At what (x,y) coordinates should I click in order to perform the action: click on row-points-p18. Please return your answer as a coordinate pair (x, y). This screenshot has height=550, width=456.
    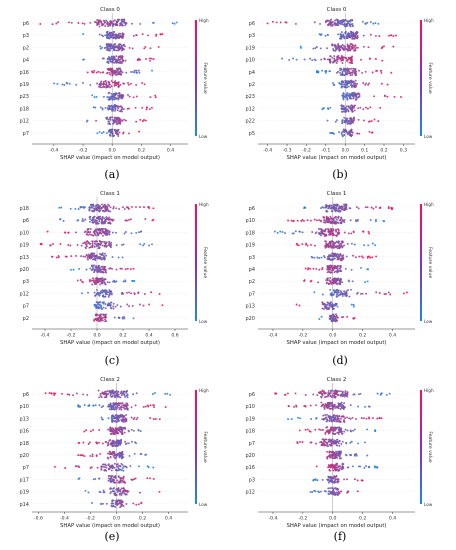
    Looking at the image, I should click on (337, 430).